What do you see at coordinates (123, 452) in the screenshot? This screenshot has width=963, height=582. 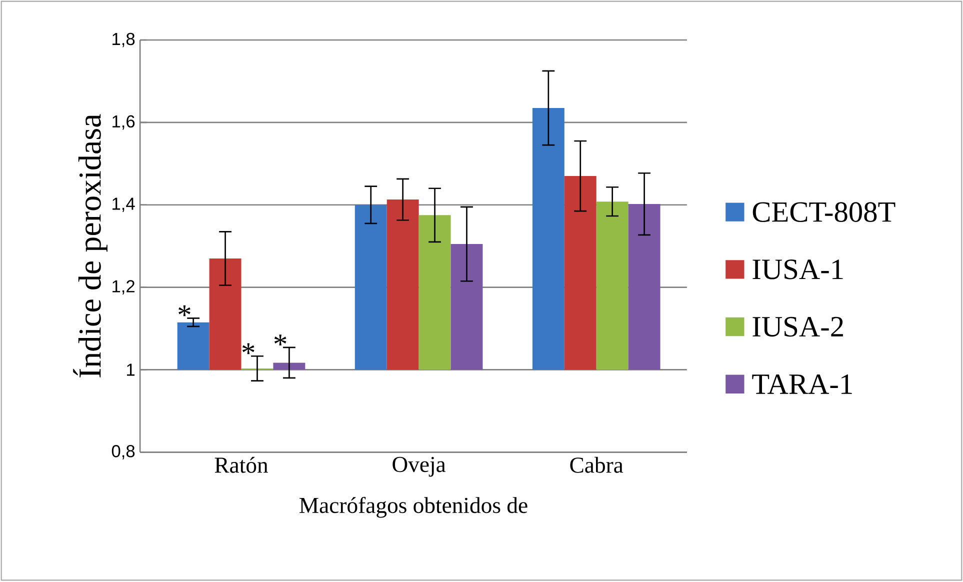 I see `y-tick-label: 0,8` at bounding box center [123, 452].